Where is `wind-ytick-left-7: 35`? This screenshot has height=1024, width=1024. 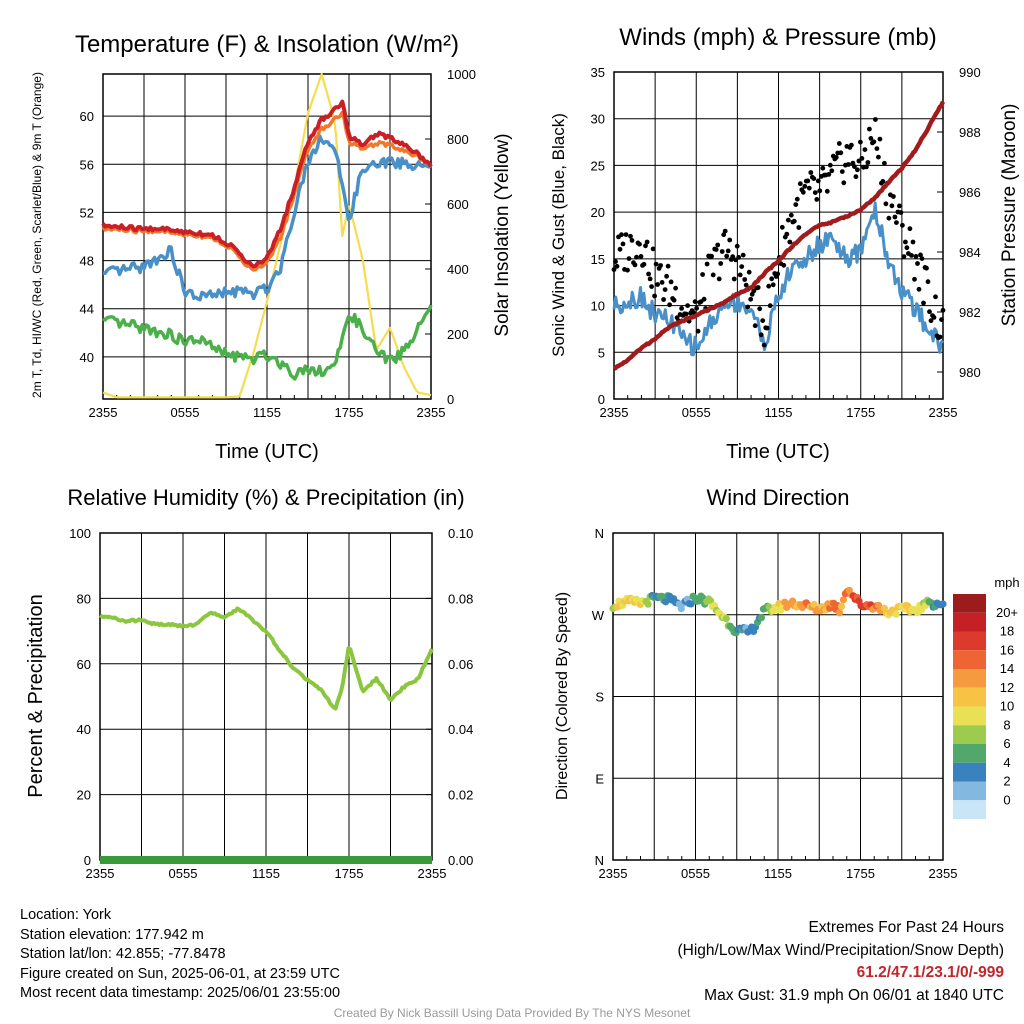 wind-ytick-left-7: 35 is located at coordinates (598, 72).